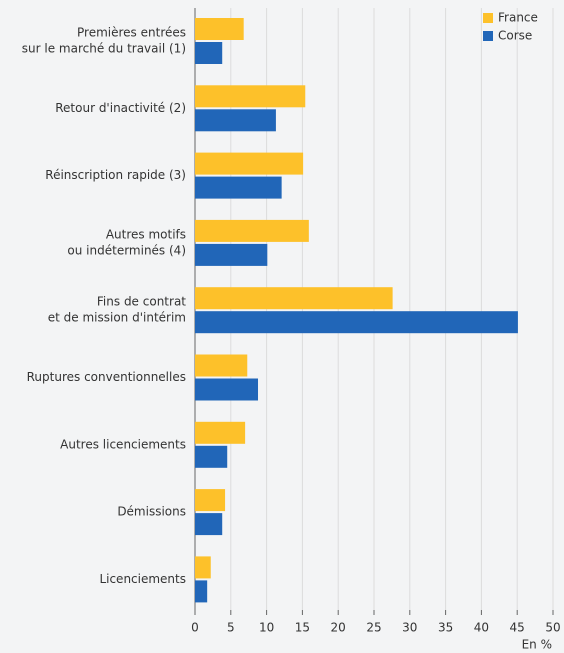 Image resolution: width=564 pixels, height=653 pixels. Describe the element at coordinates (126, 250) in the screenshot. I see `y-tick-label: ou indéterminés (4)` at that location.